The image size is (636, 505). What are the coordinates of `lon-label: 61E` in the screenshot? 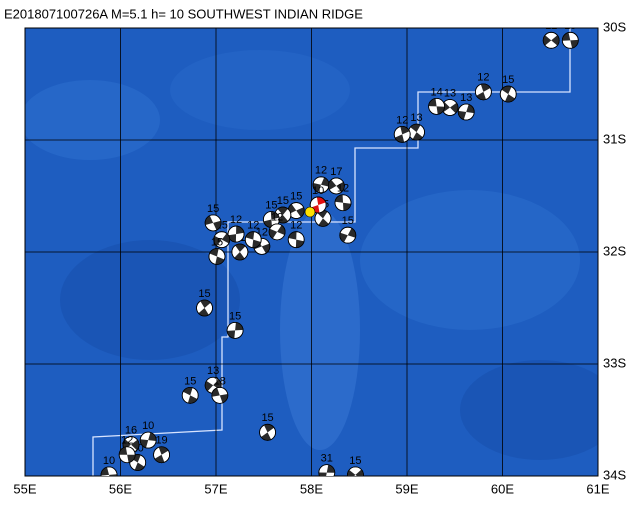 It's located at (597, 488).